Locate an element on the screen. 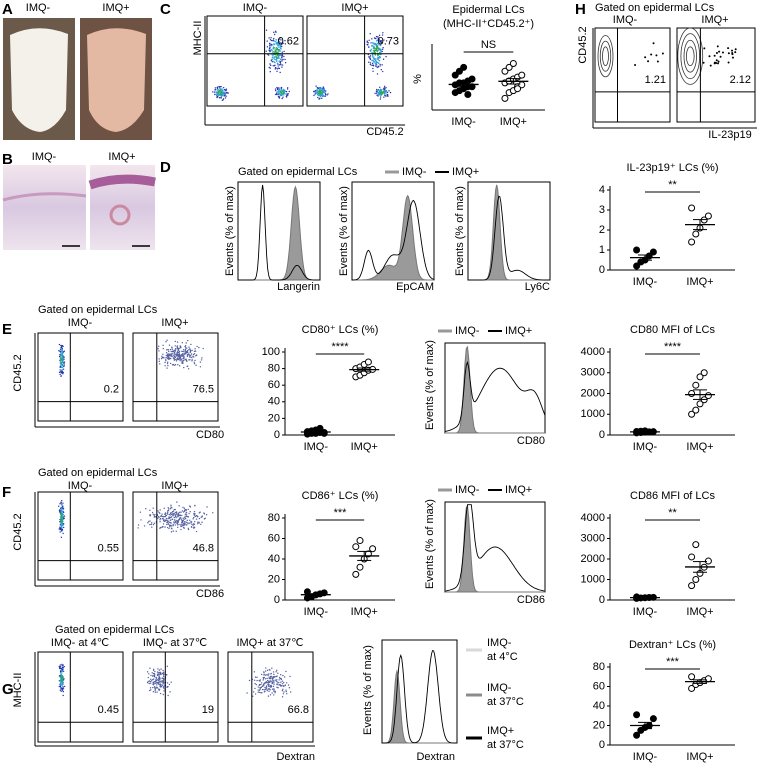 The image size is (766, 780). axis-label: CD45.2 is located at coordinates (18, 372).